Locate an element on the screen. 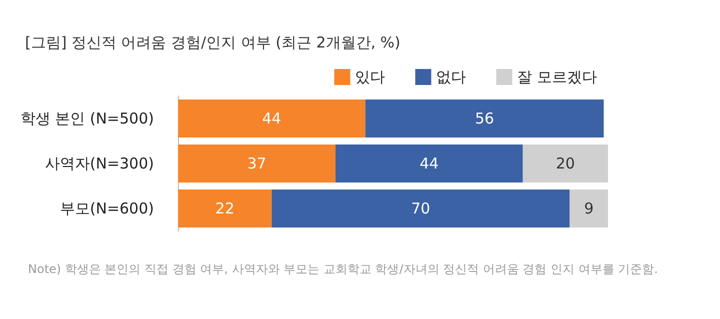 The height and width of the screenshot is (319, 720). data-label: 20 is located at coordinates (565, 163).